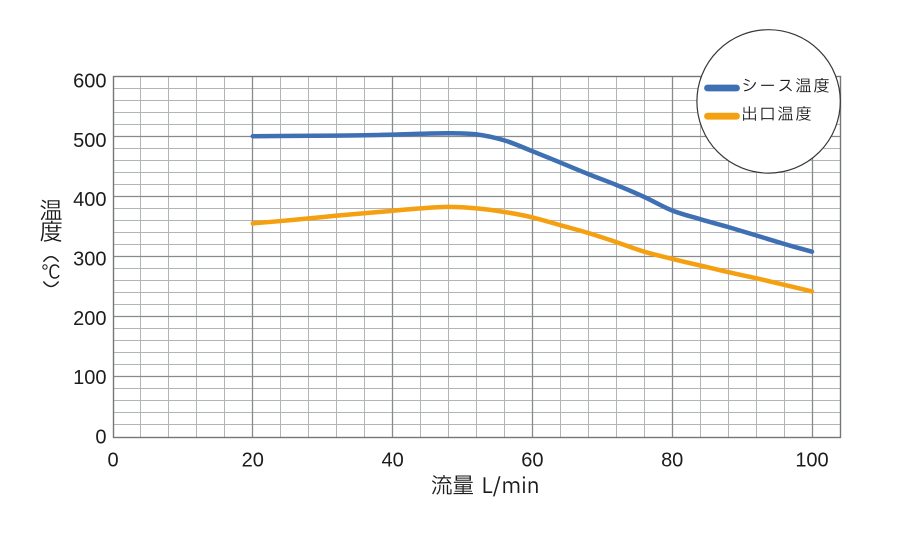 The width and height of the screenshot is (922, 550). Describe the element at coordinates (532, 461) in the screenshot. I see `svg-text: 60` at that location.